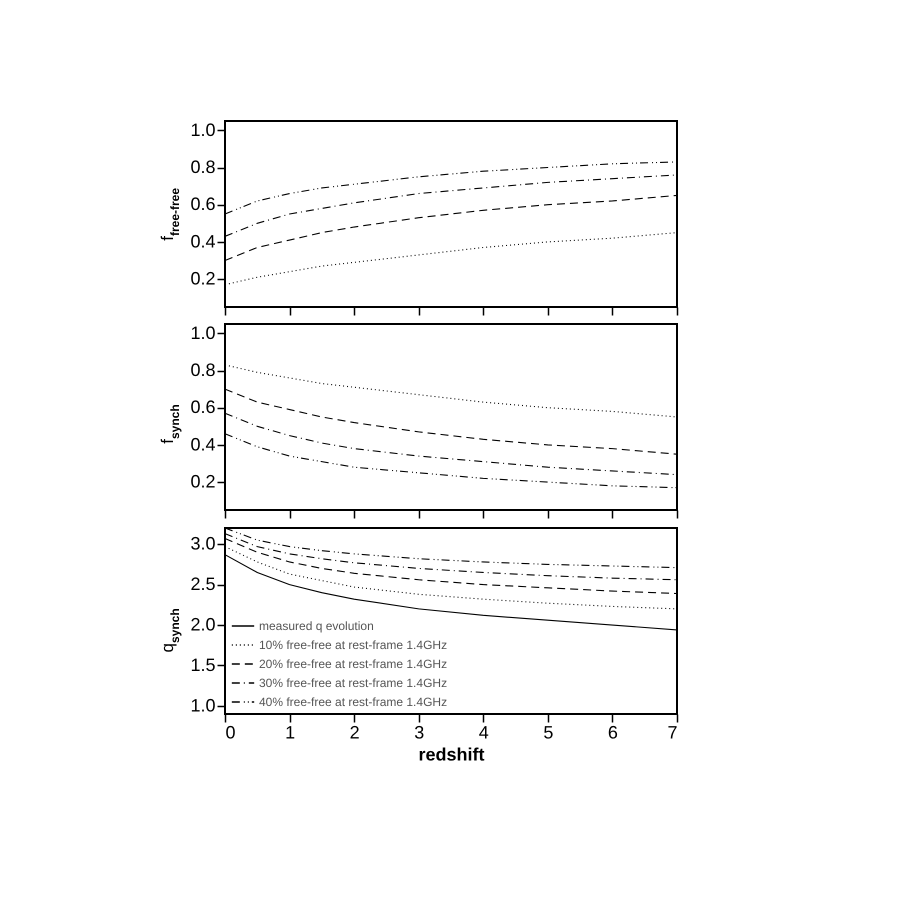 The height and width of the screenshot is (900, 900). I want to click on x-tick-label: 6, so click(613, 732).